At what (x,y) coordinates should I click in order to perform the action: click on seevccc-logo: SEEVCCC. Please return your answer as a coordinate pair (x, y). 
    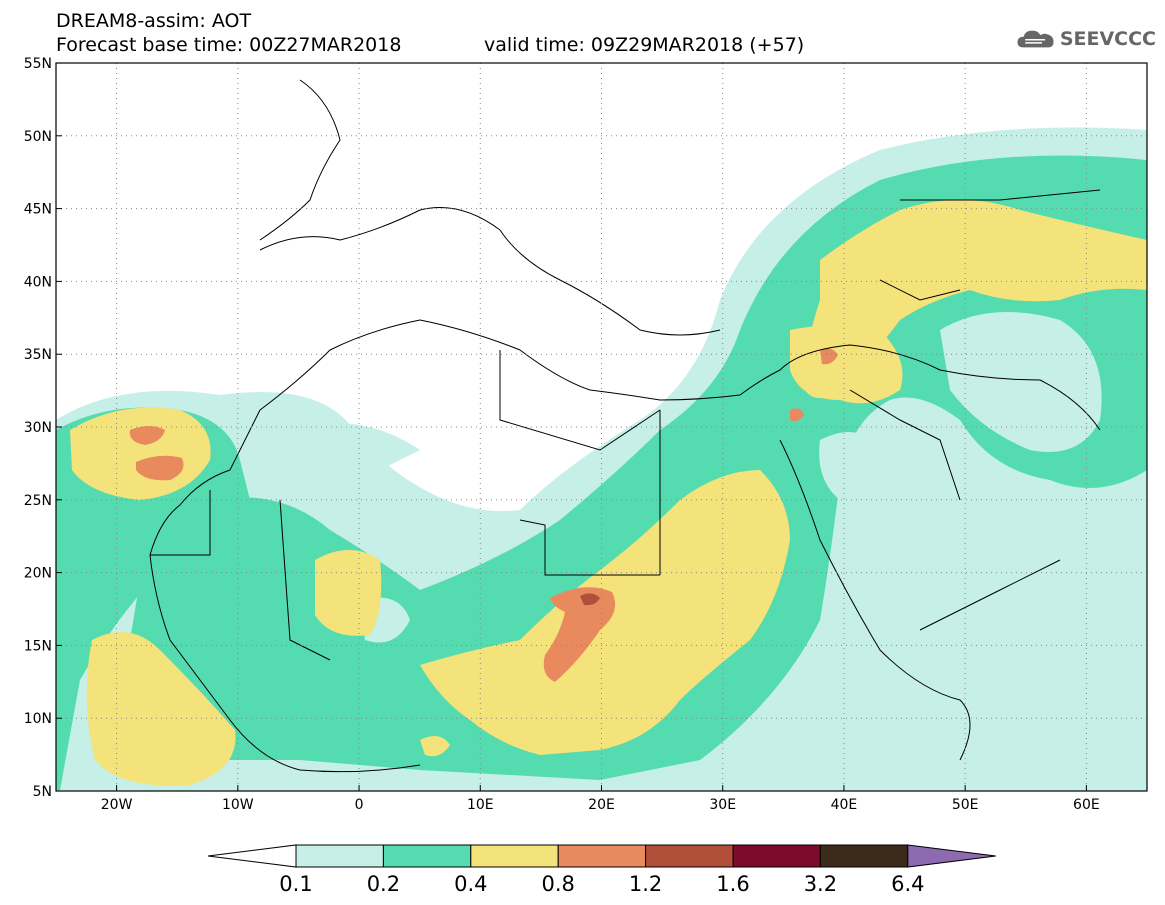
    Looking at the image, I should click on (1086, 39).